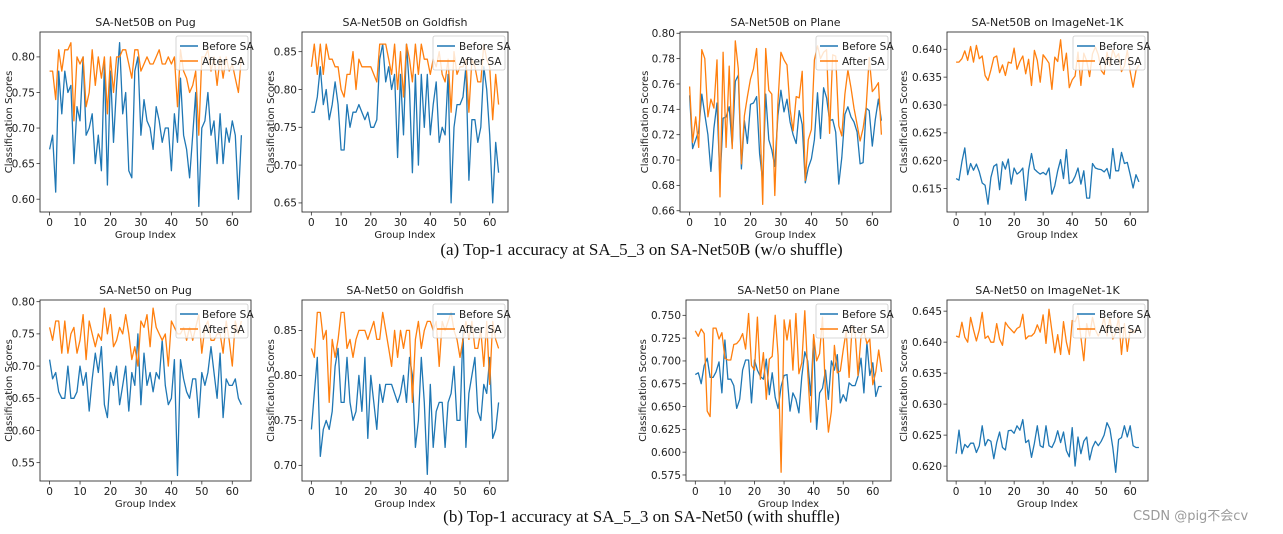 This screenshot has width=1283, height=534. Describe the element at coordinates (927, 78) in the screenshot. I see `y-tick-label: 0.635` at that location.